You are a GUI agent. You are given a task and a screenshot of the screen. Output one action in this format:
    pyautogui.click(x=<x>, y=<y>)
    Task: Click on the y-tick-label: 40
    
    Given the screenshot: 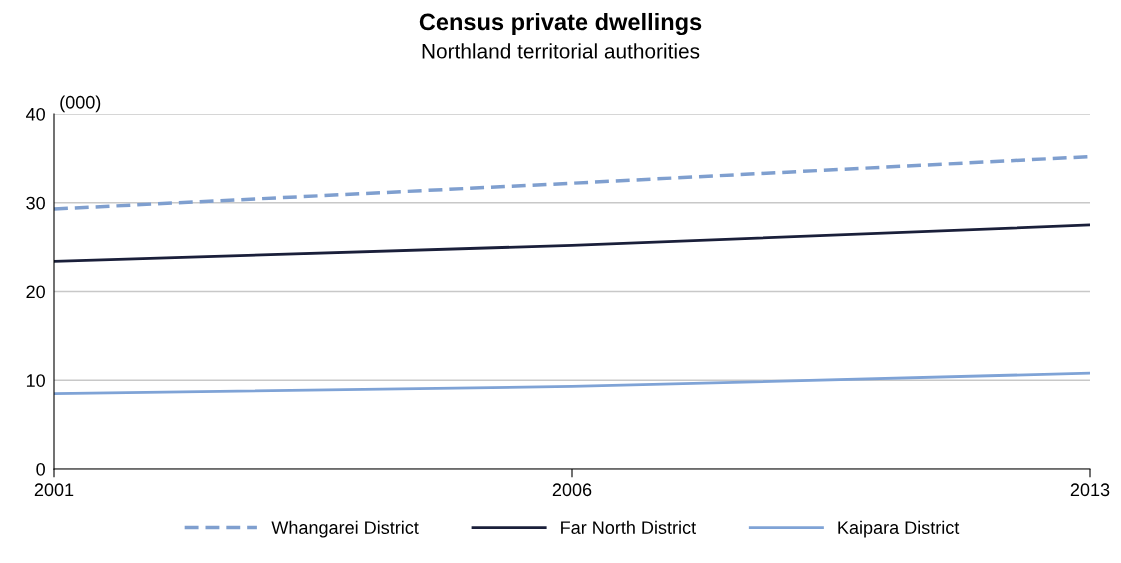 What is the action you would take?
    pyautogui.click(x=35, y=114)
    